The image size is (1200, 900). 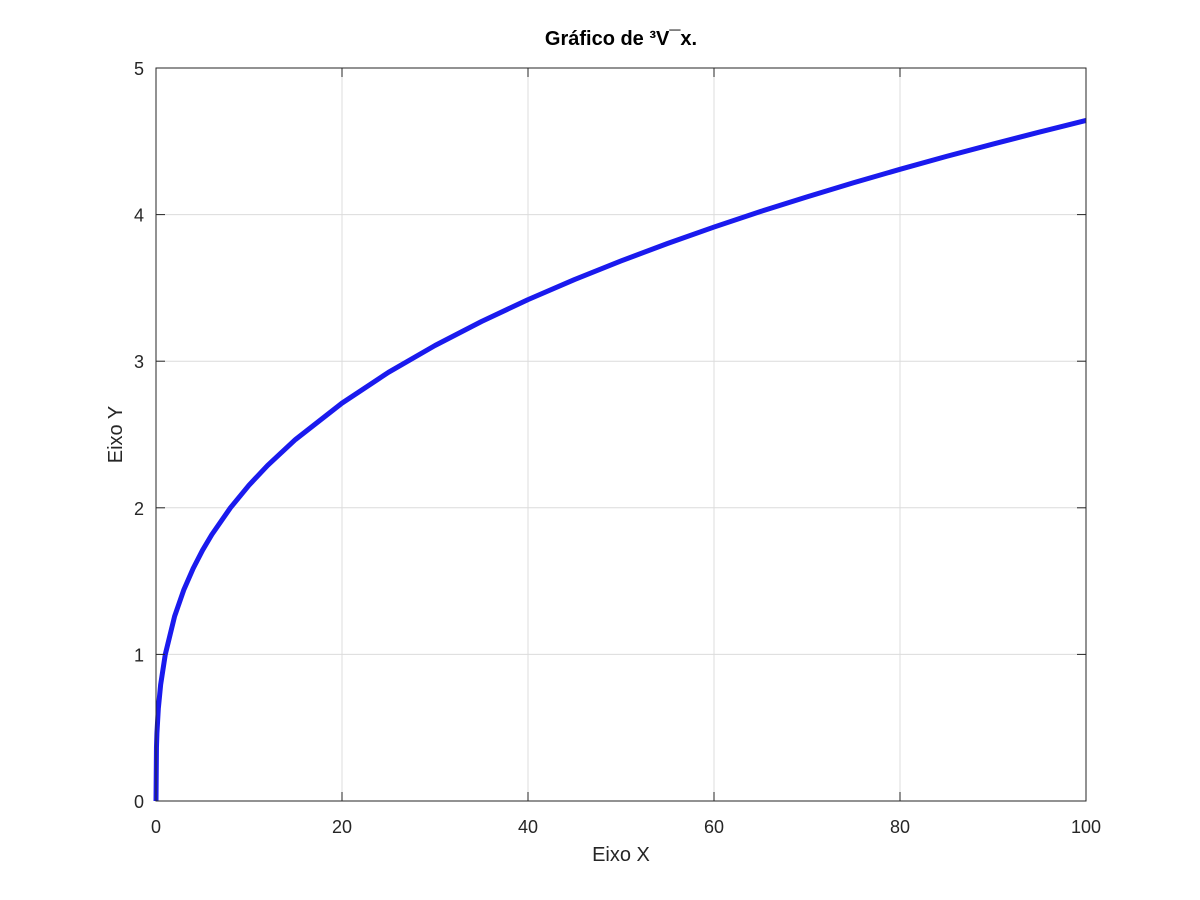 What do you see at coordinates (139, 69) in the screenshot?
I see `y-tick-label: 5` at bounding box center [139, 69].